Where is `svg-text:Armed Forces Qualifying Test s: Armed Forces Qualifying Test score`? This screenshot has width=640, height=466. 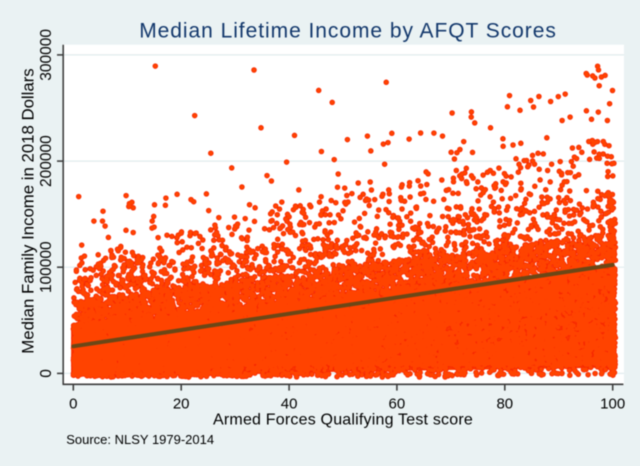 svg-text:Armed Forces Qualifying Test s: Armed Forces Qualifying Test score is located at coordinates (343, 419).